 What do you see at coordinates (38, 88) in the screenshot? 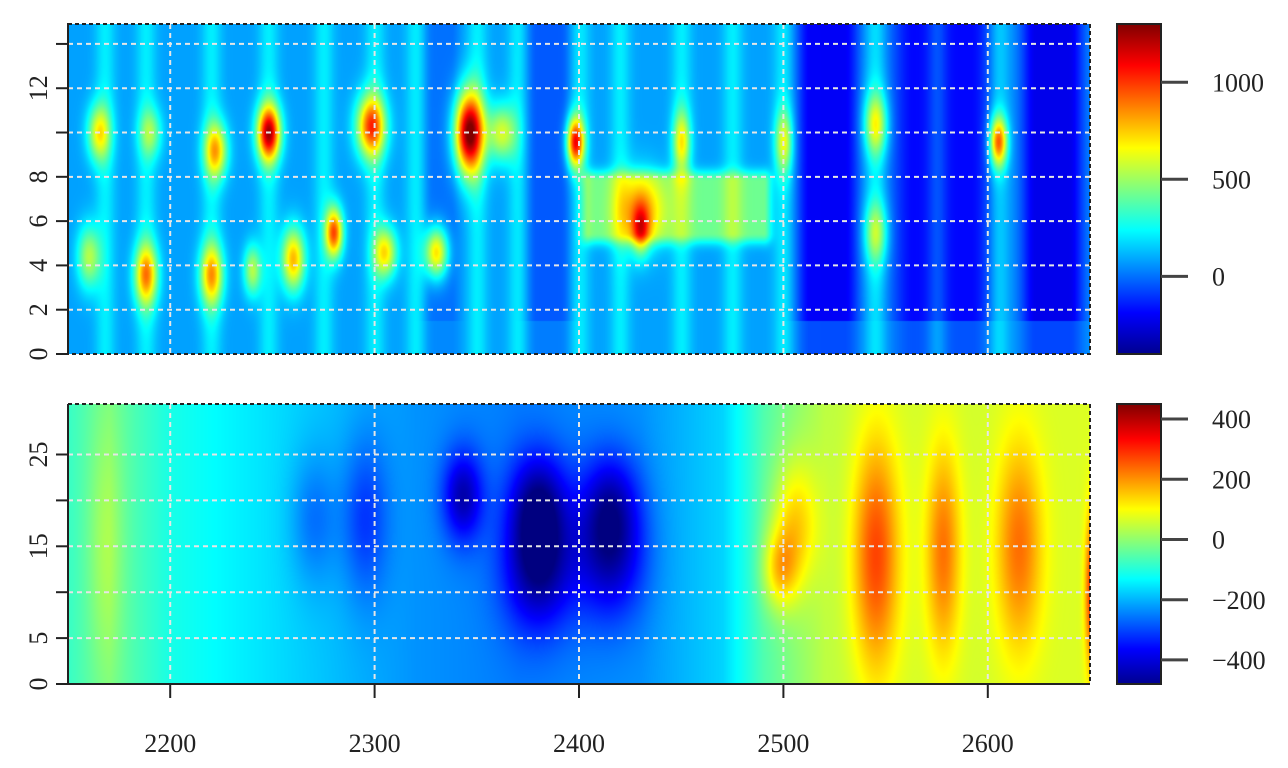
I see `y-tick-label: 12` at bounding box center [38, 88].